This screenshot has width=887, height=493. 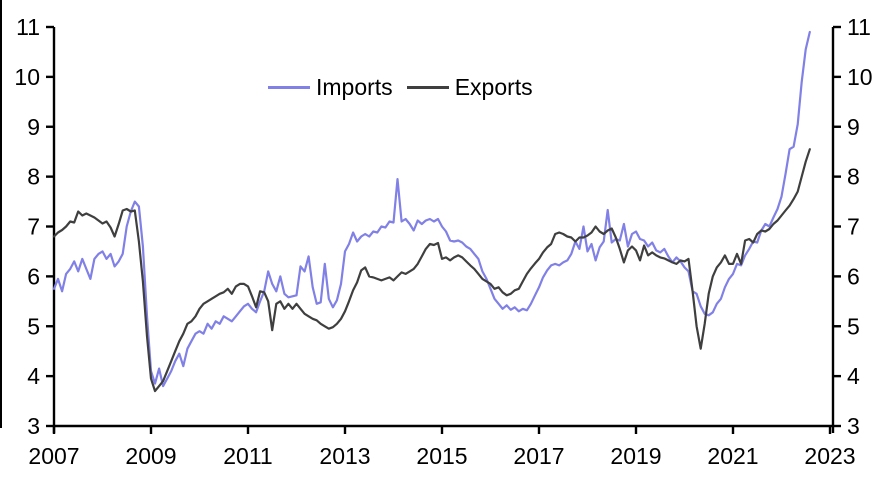 I want to click on y-tick-label-left: 10, so click(x=27, y=77).